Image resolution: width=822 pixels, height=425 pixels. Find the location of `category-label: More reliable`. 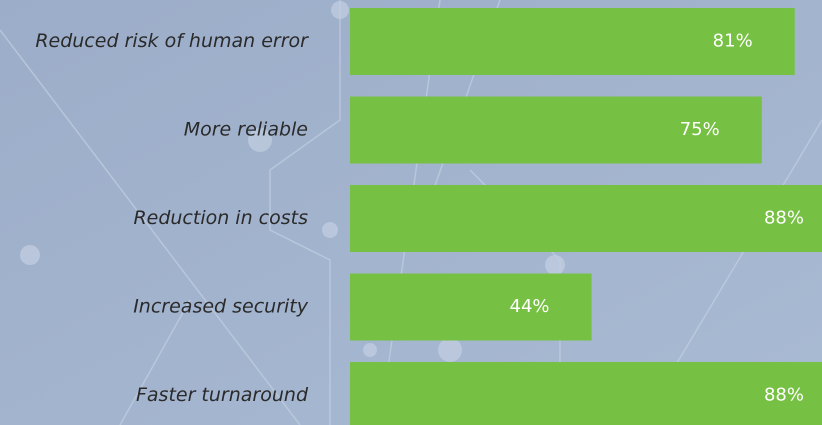

category-label: More reliable is located at coordinates (246, 130).